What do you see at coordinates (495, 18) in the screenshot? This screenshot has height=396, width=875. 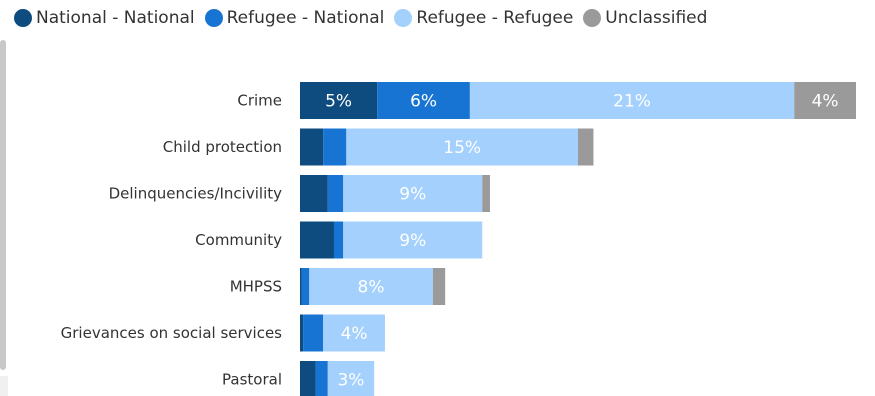 I see `legend-label: Refugee - Refugee` at bounding box center [495, 18].